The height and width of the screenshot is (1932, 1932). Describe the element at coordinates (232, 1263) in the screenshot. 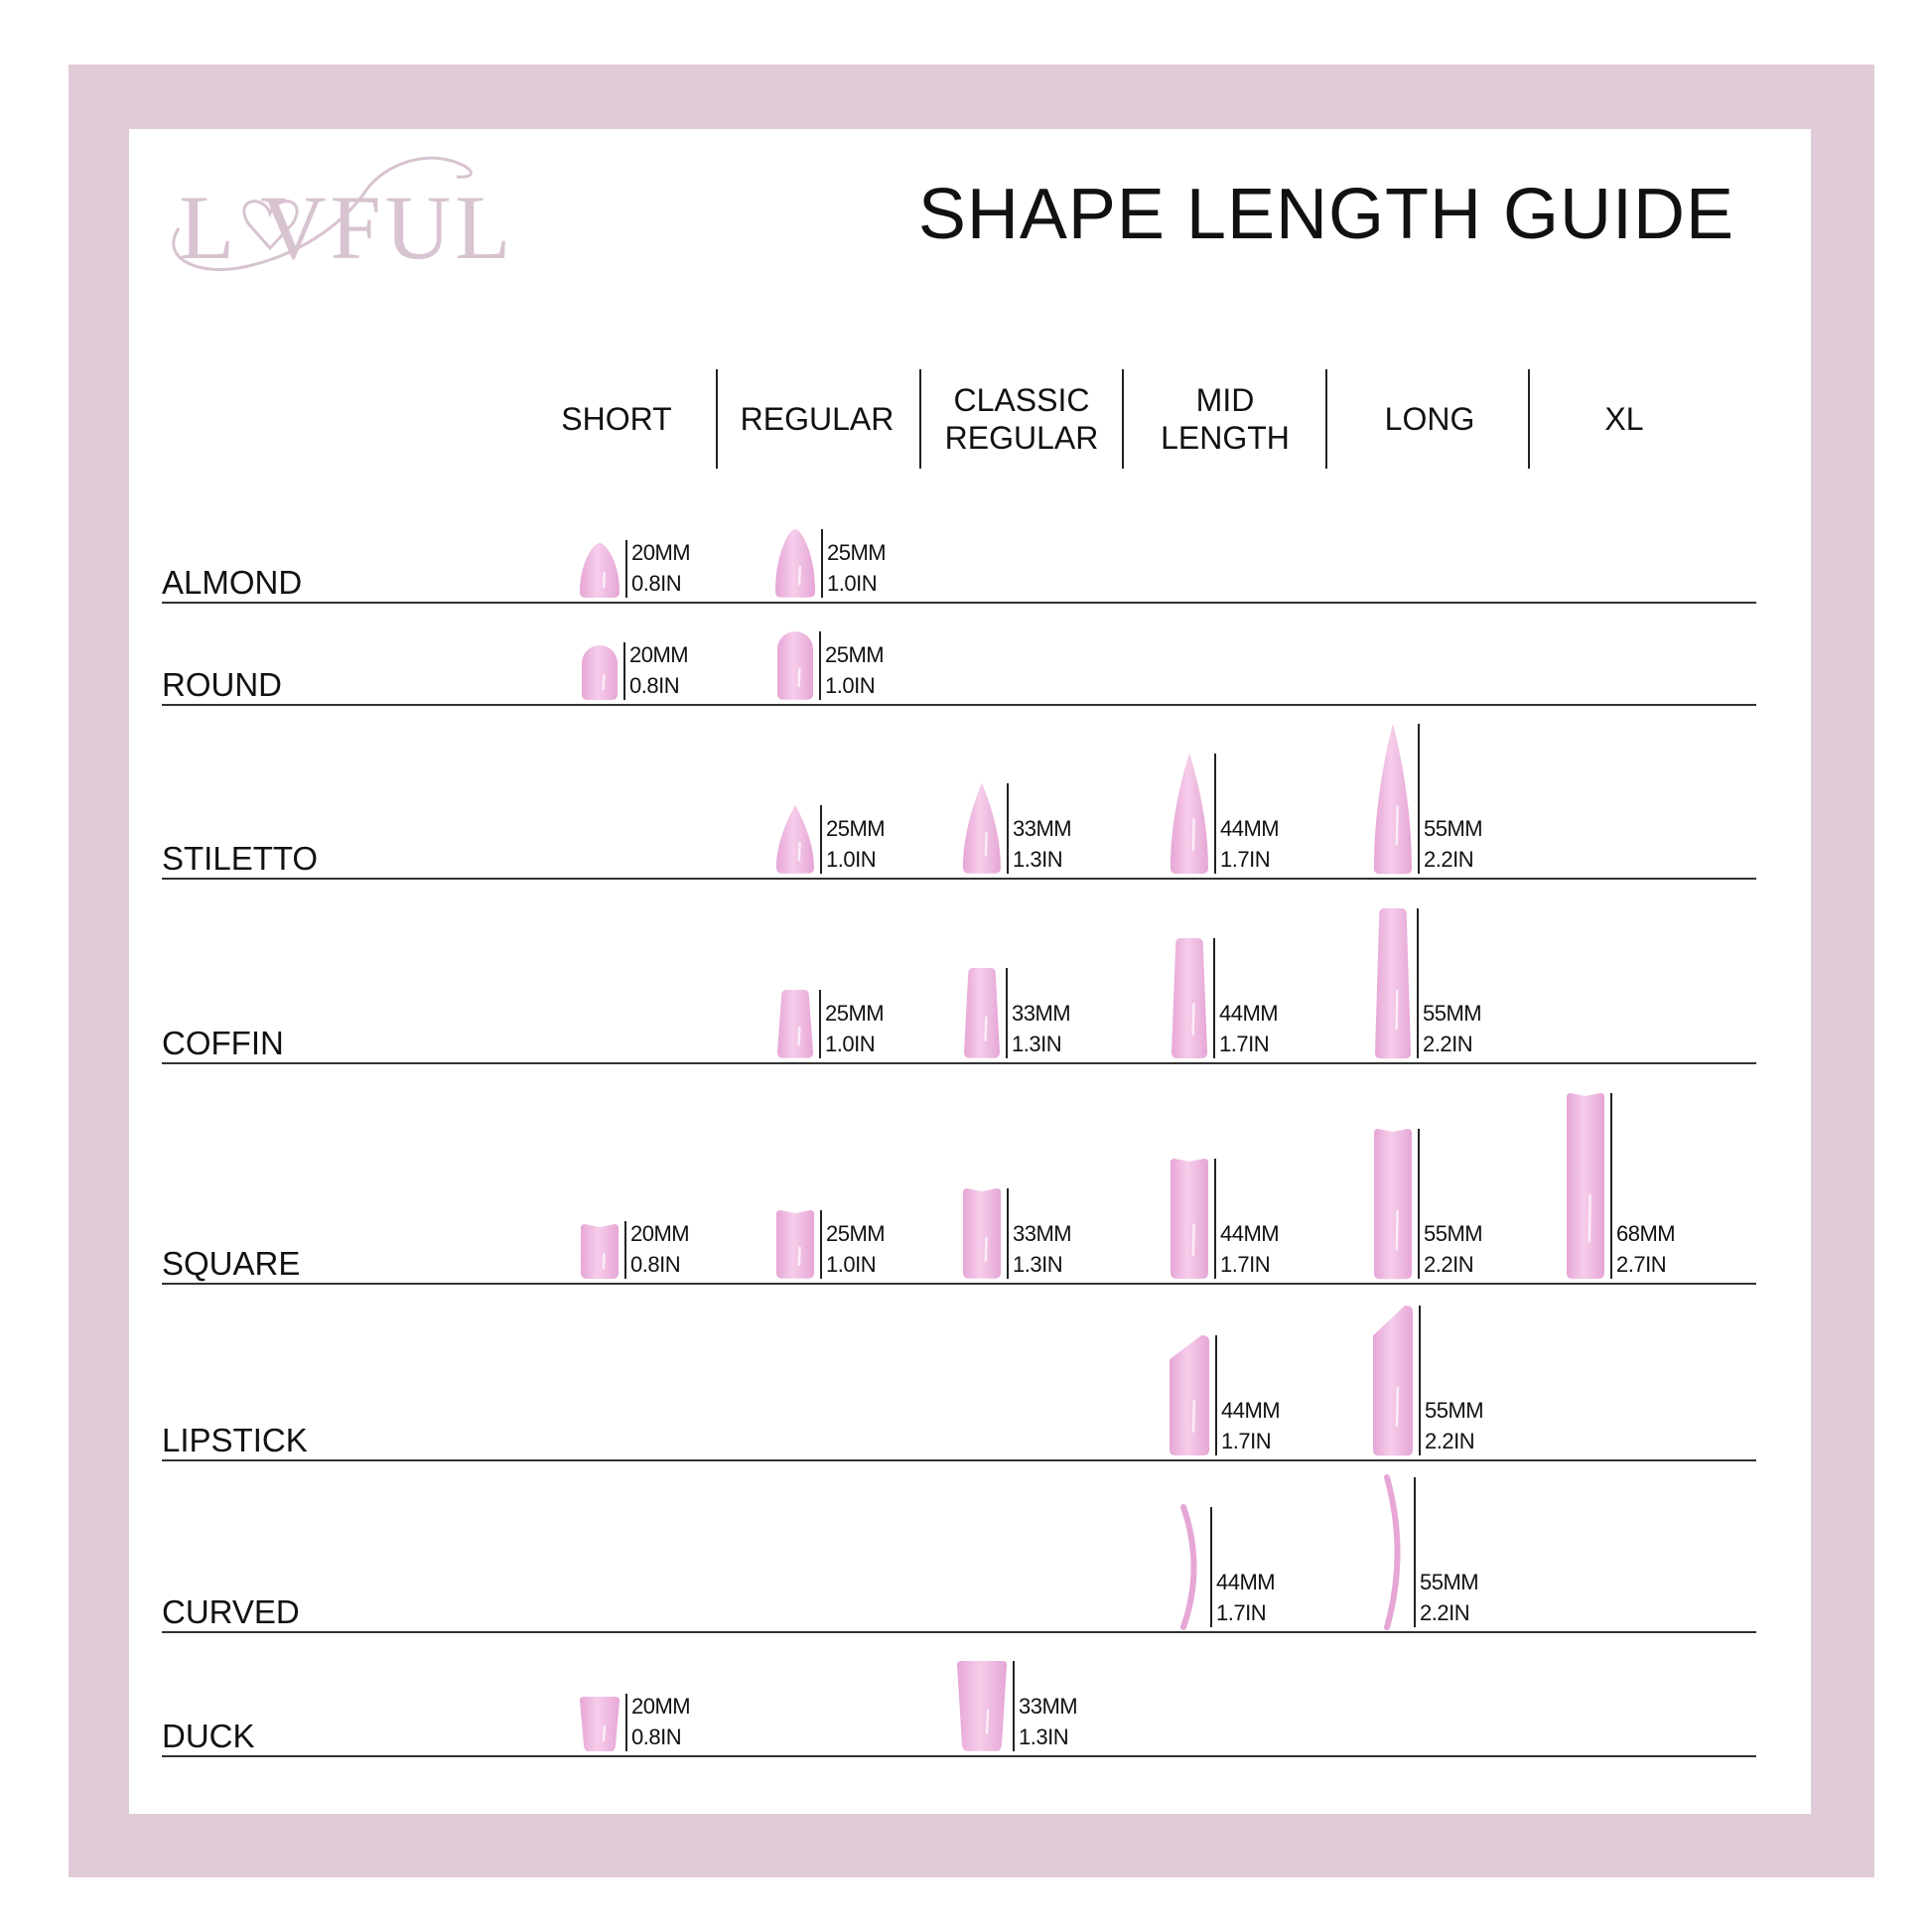

I see `row-label-square: SQUARE` at that location.